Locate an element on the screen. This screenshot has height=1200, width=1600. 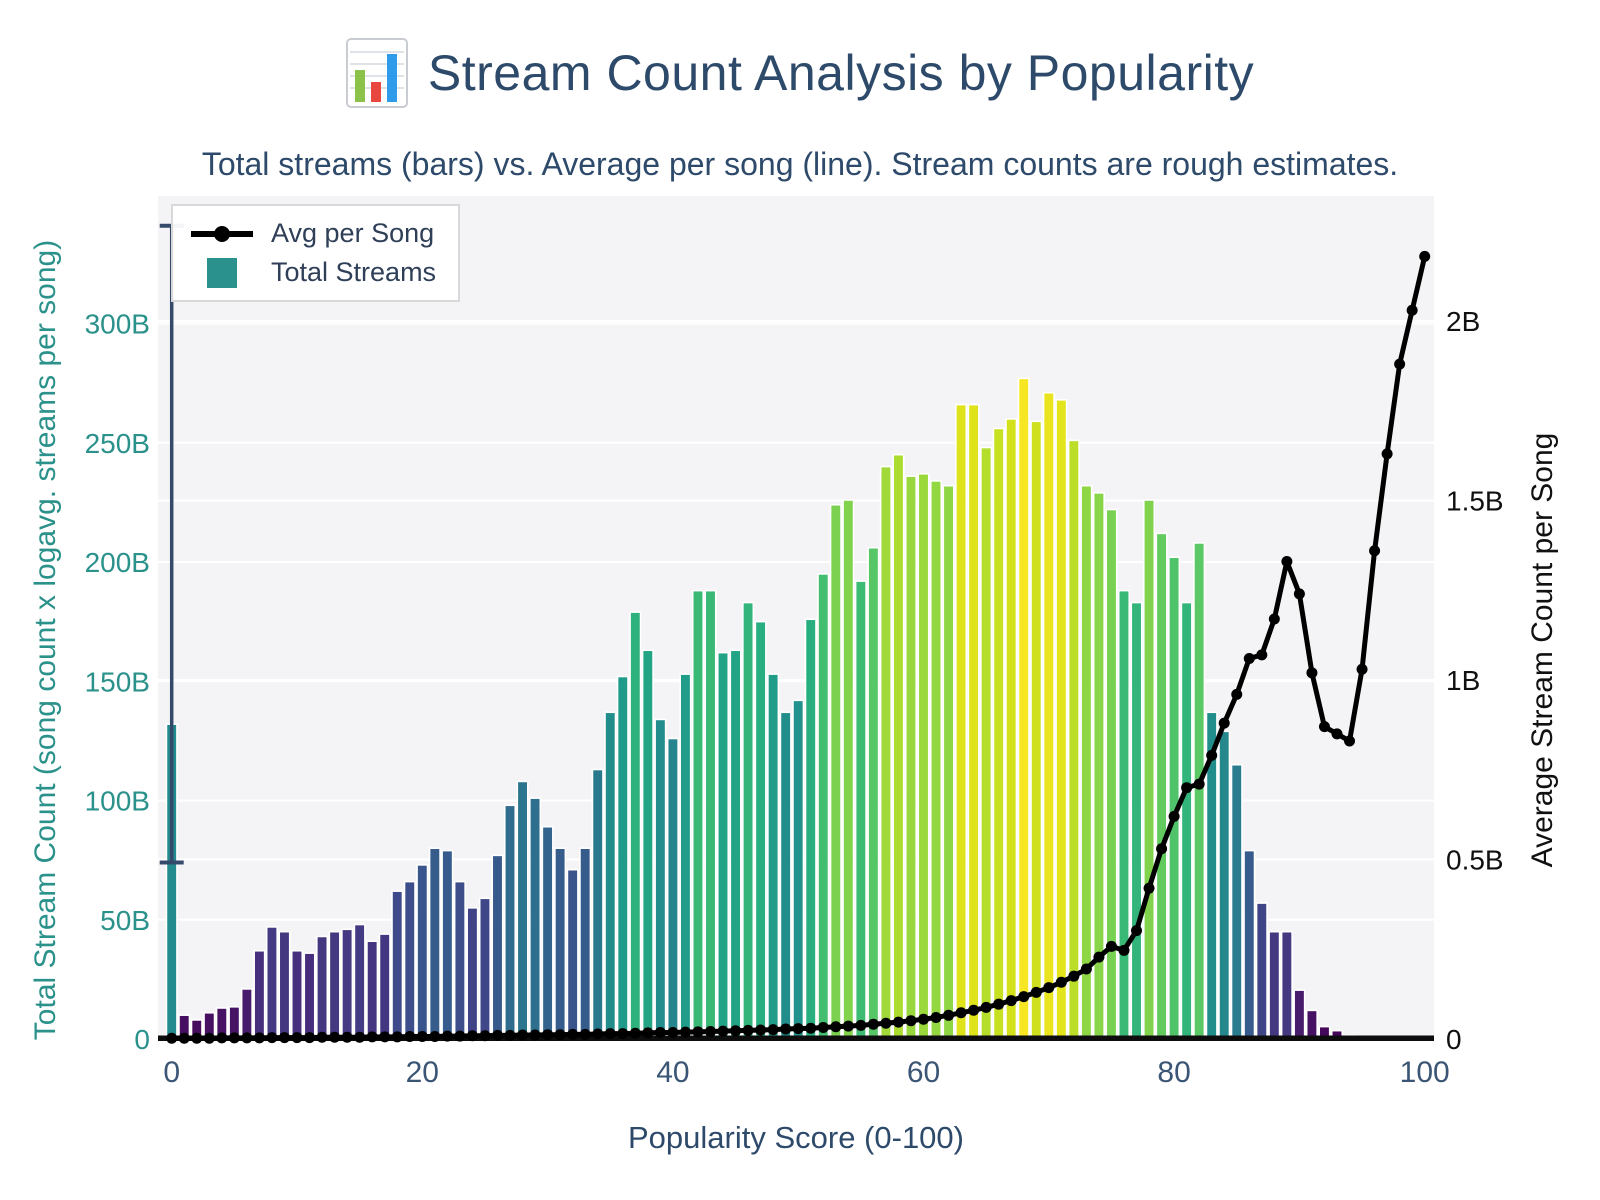
legend-label: Avg per Song is located at coordinates (353, 233).